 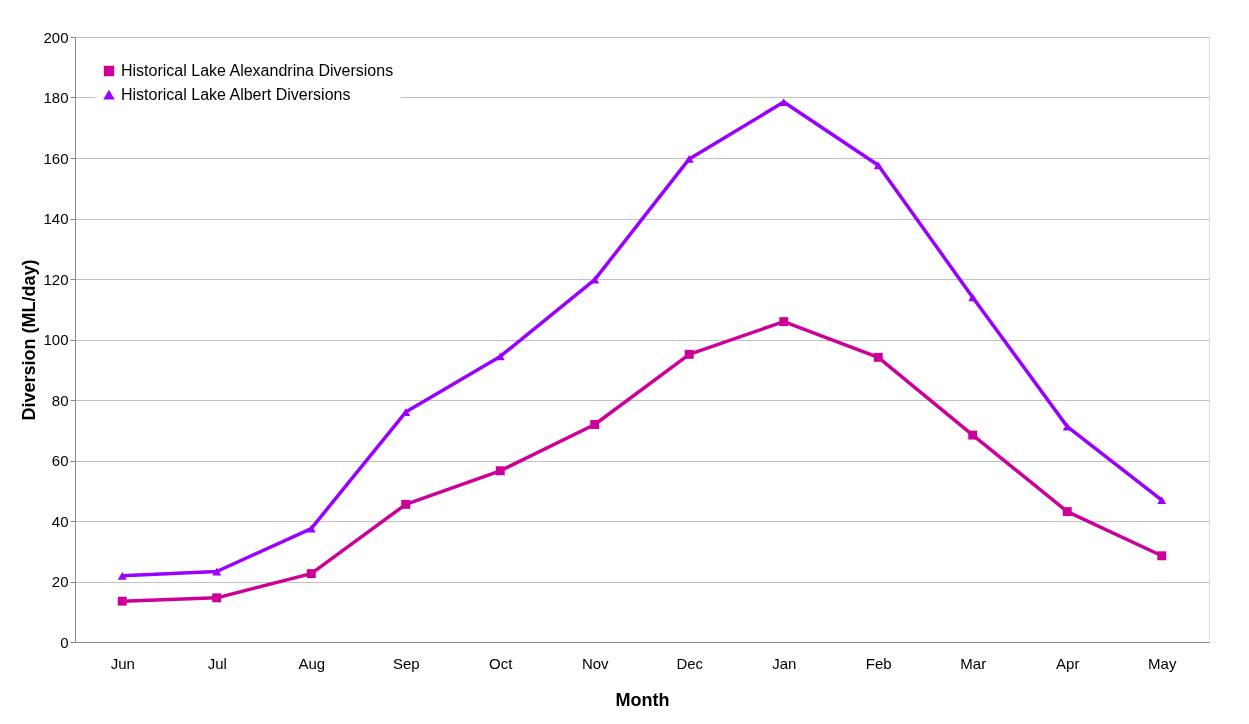 What do you see at coordinates (56, 37) in the screenshot?
I see `y-tick-label: 200` at bounding box center [56, 37].